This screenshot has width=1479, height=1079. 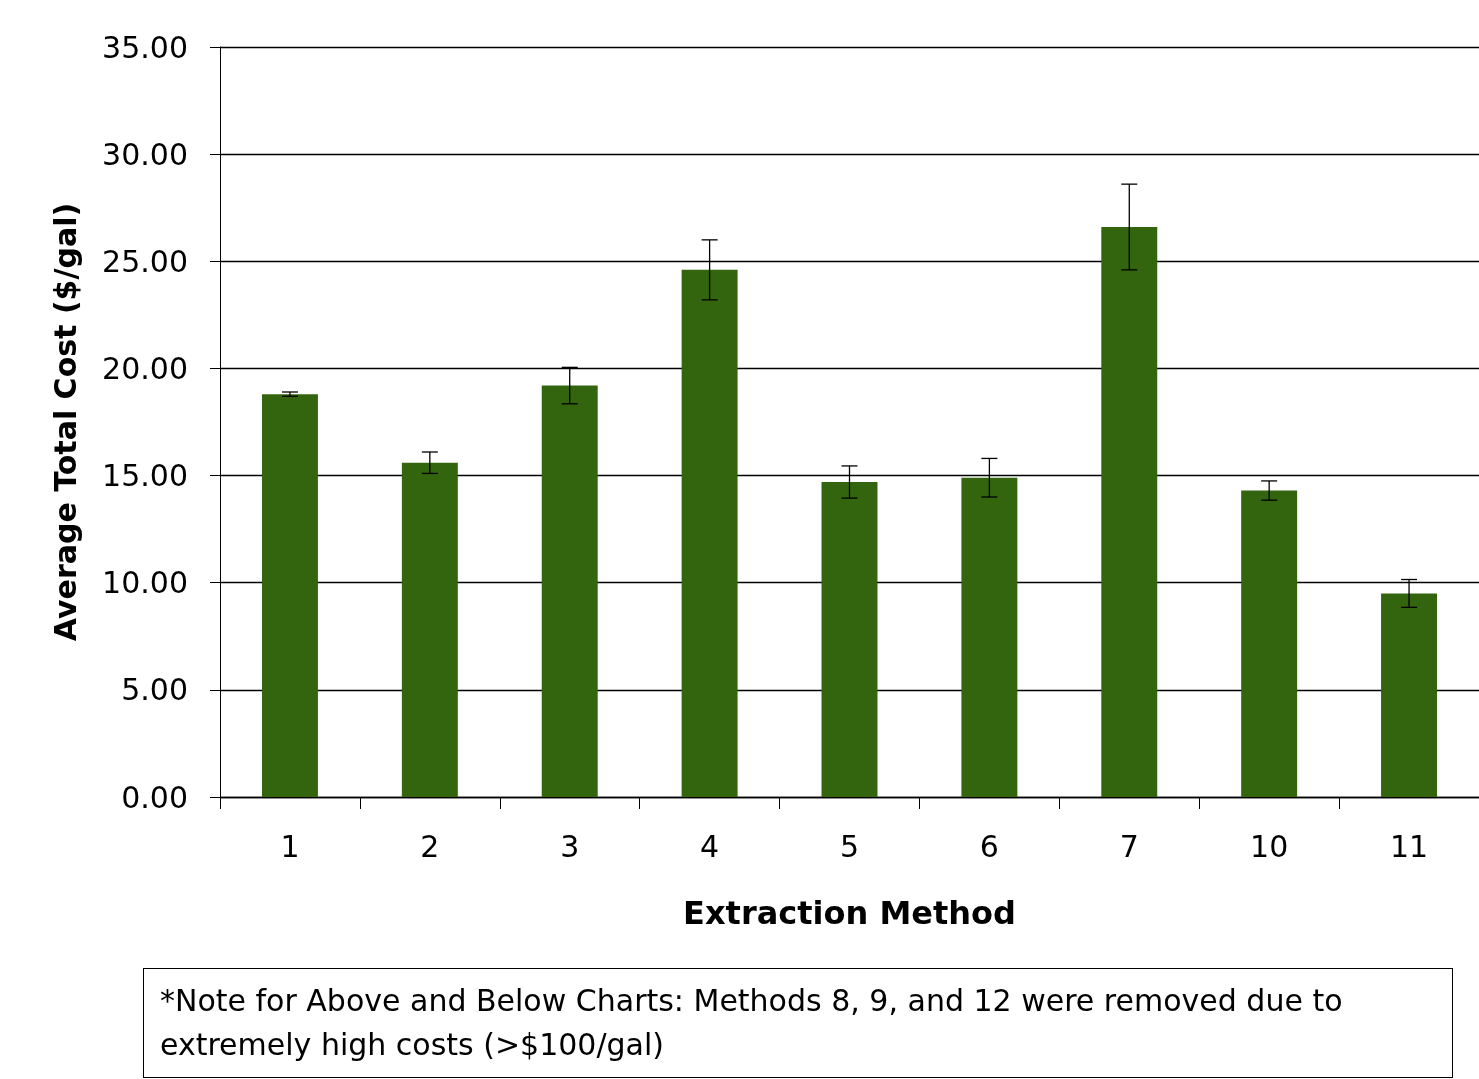 What do you see at coordinates (752, 1023) in the screenshot?
I see `text: *Note for Above and Below Charts: Methods 8, 9, and 12 were removed due to extremely high costs (>$100/gal)` at bounding box center [752, 1023].